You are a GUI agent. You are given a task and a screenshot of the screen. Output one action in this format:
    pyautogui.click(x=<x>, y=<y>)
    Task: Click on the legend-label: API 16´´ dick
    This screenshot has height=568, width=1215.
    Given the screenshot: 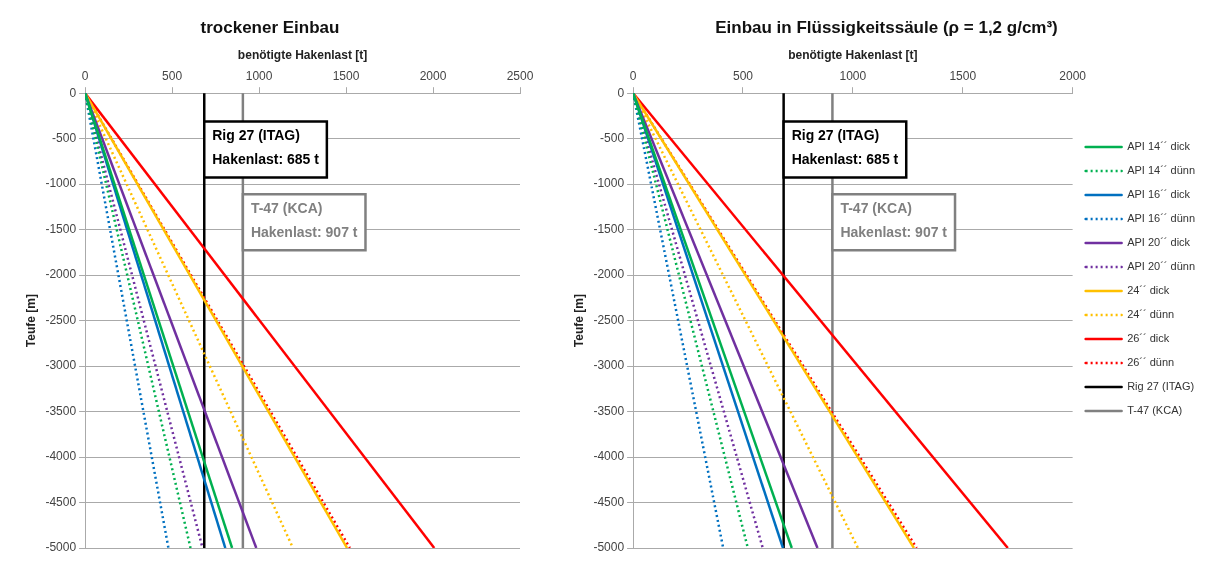 What is the action you would take?
    pyautogui.click(x=1159, y=194)
    